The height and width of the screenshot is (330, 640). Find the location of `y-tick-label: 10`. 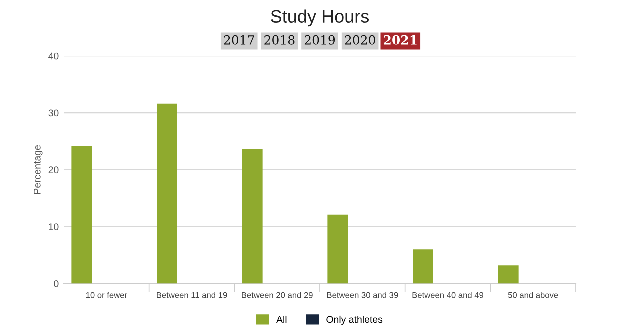

y-tick-label: 10 is located at coordinates (54, 227).